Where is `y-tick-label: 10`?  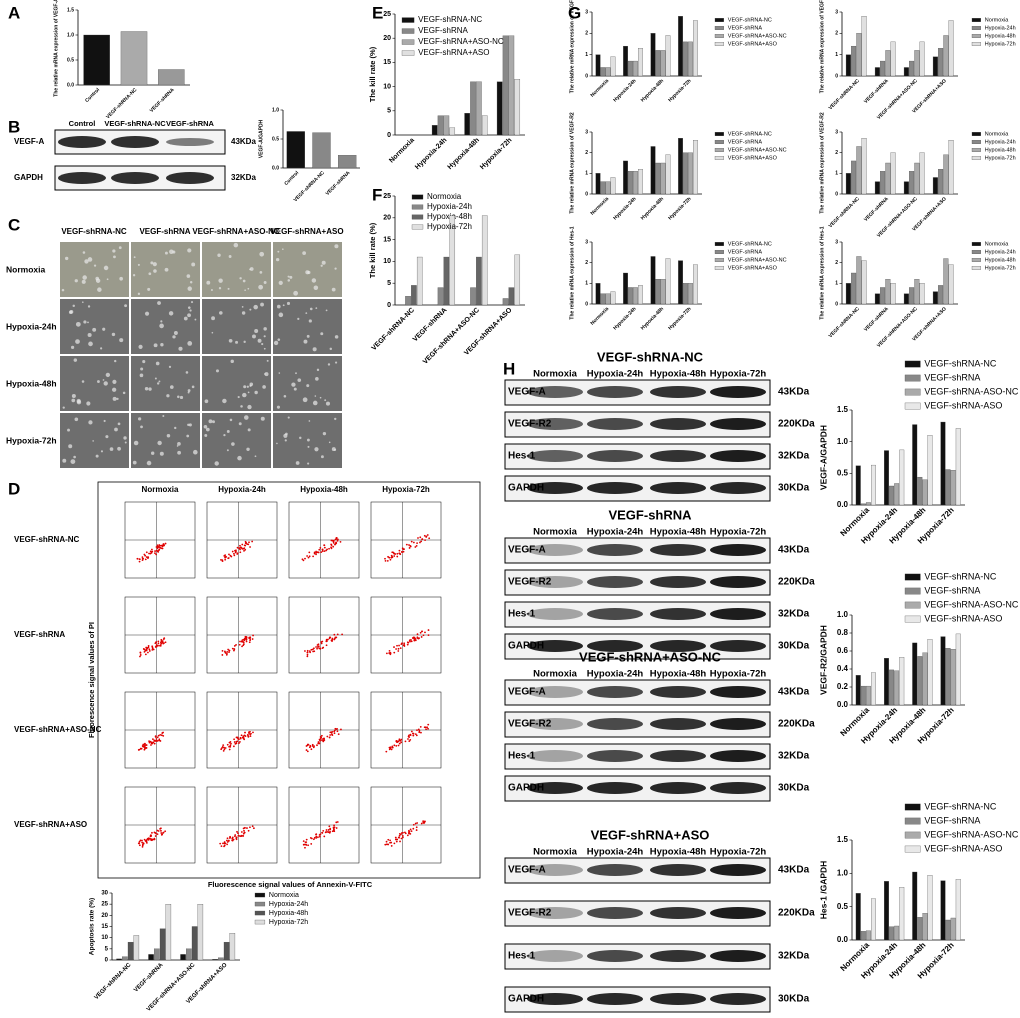
y-tick-label: 10 is located at coordinates (387, 86).